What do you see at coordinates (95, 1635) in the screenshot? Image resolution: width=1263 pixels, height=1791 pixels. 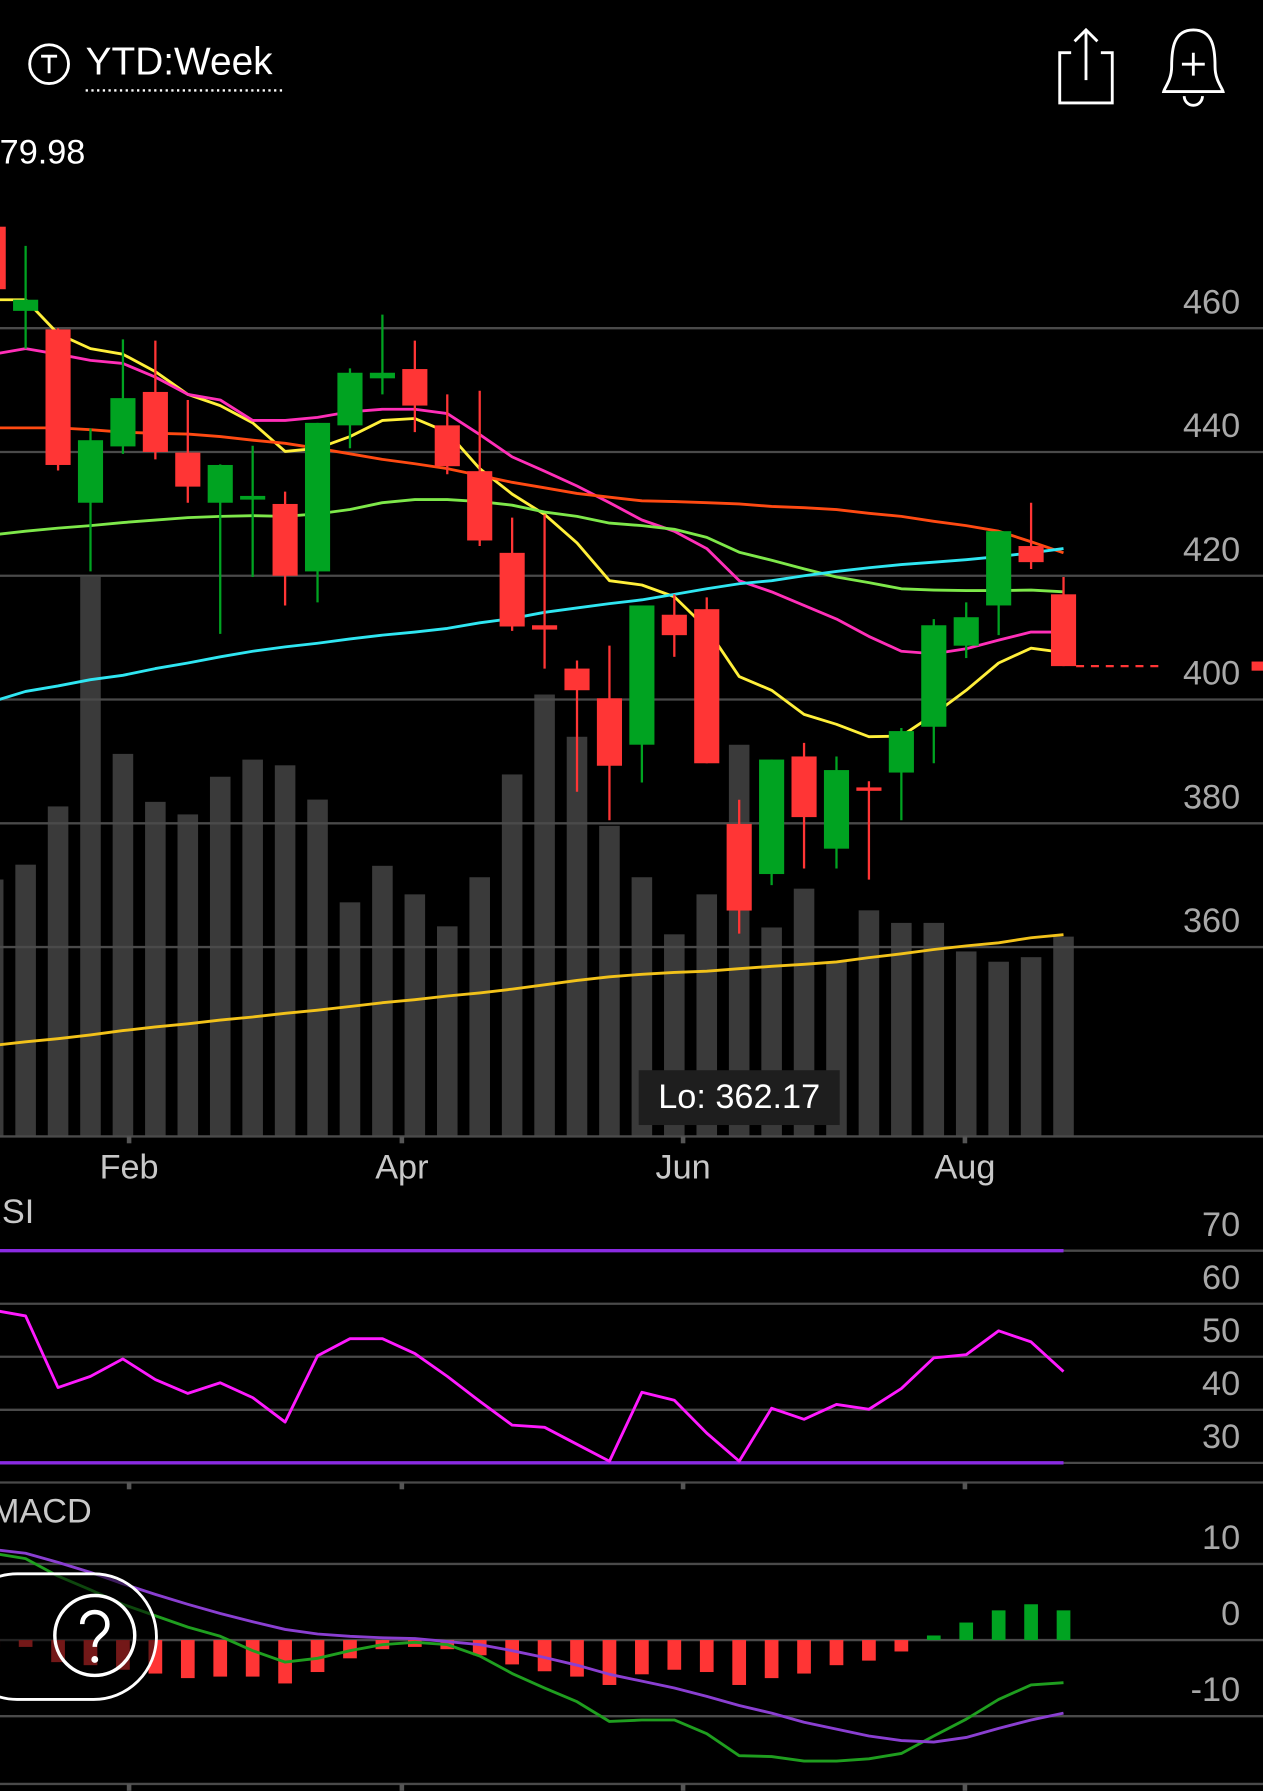 I see `help-circle` at bounding box center [95, 1635].